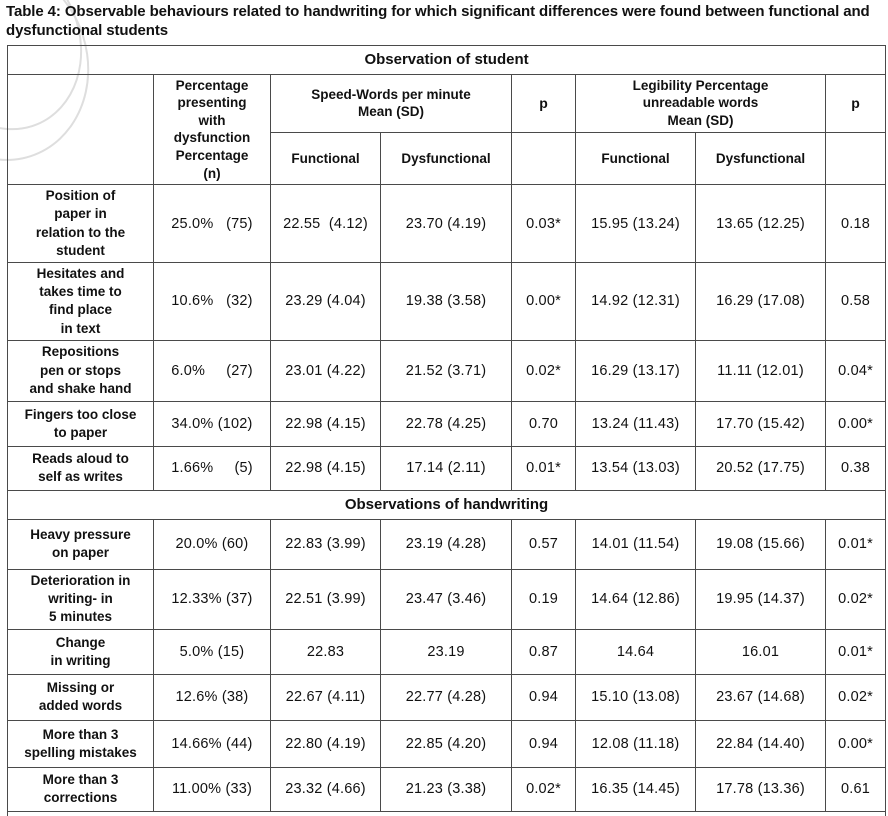  Describe the element at coordinates (212, 599) in the screenshot. I see `pct-cell: 12.33% (37)` at that location.